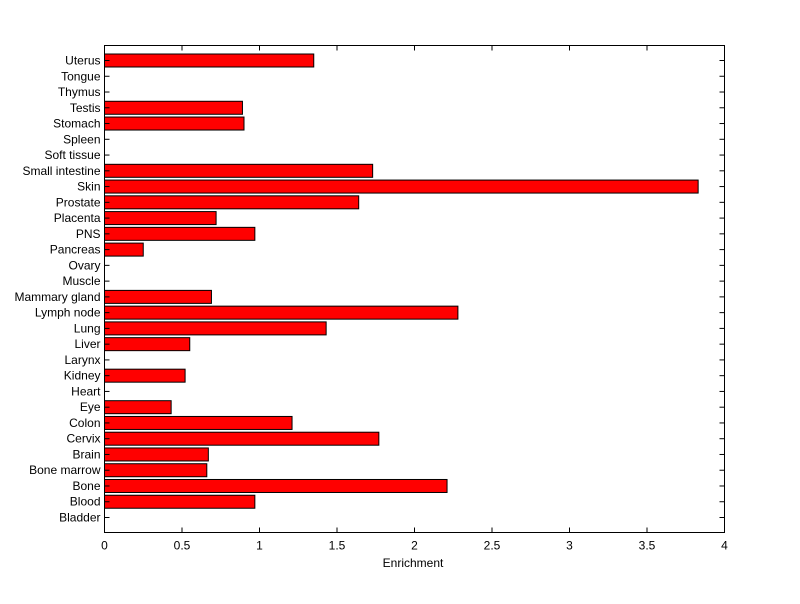  I want to click on y-tick-label: Skin, so click(88, 187).